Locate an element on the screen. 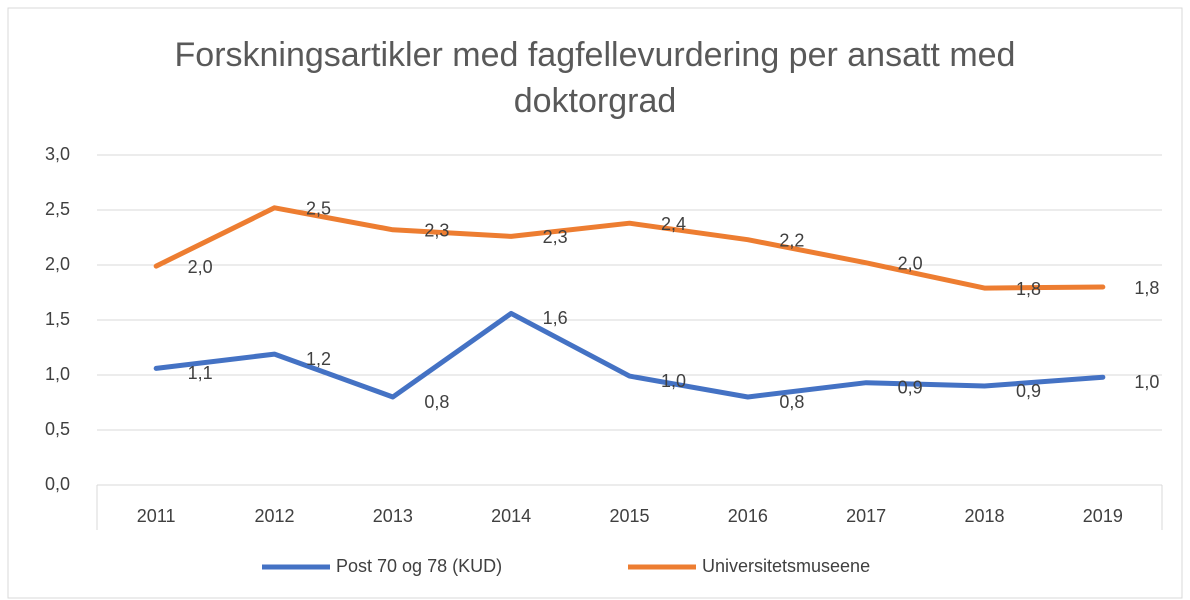  y-tick-label: 2,0 is located at coordinates (57, 264).